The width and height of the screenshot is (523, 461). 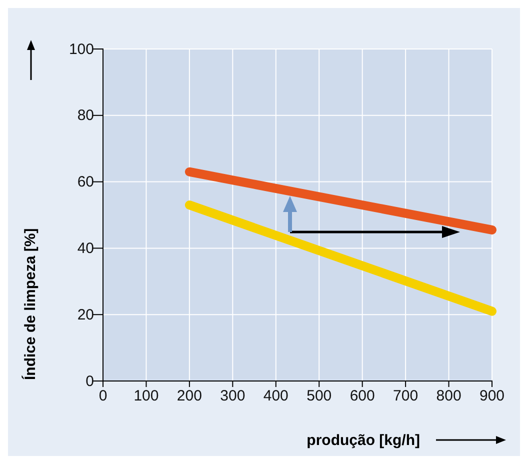 I want to click on y-tick-label: 60, so click(x=85, y=182).